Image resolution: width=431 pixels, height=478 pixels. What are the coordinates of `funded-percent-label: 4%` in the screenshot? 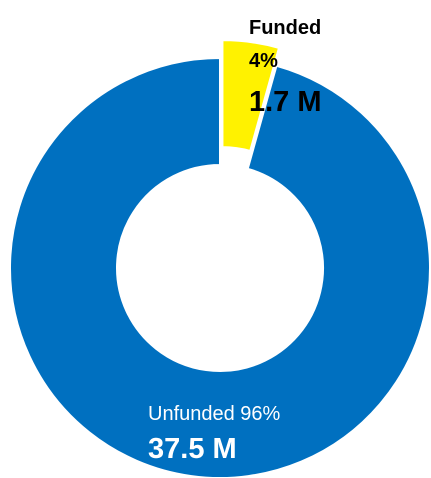 It's located at (263, 61).